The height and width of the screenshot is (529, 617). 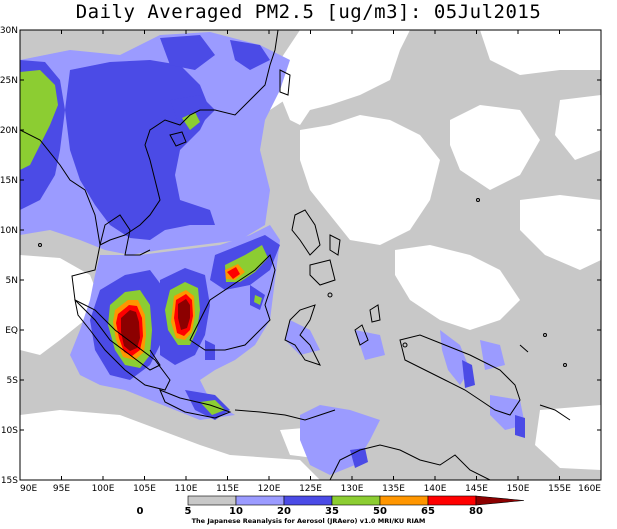 What do you see at coordinates (13, 381) in the screenshot?
I see `lat-label: 5S` at bounding box center [13, 381].